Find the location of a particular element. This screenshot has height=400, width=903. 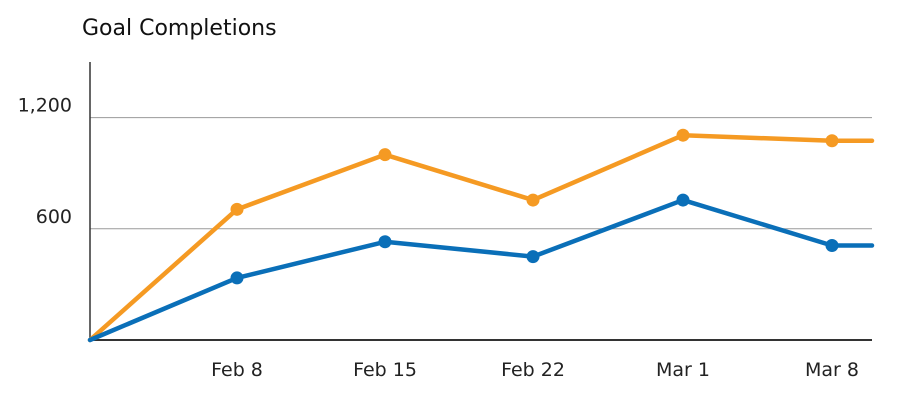

y-tick-labels: 600 1,200 is located at coordinates (45, 161).